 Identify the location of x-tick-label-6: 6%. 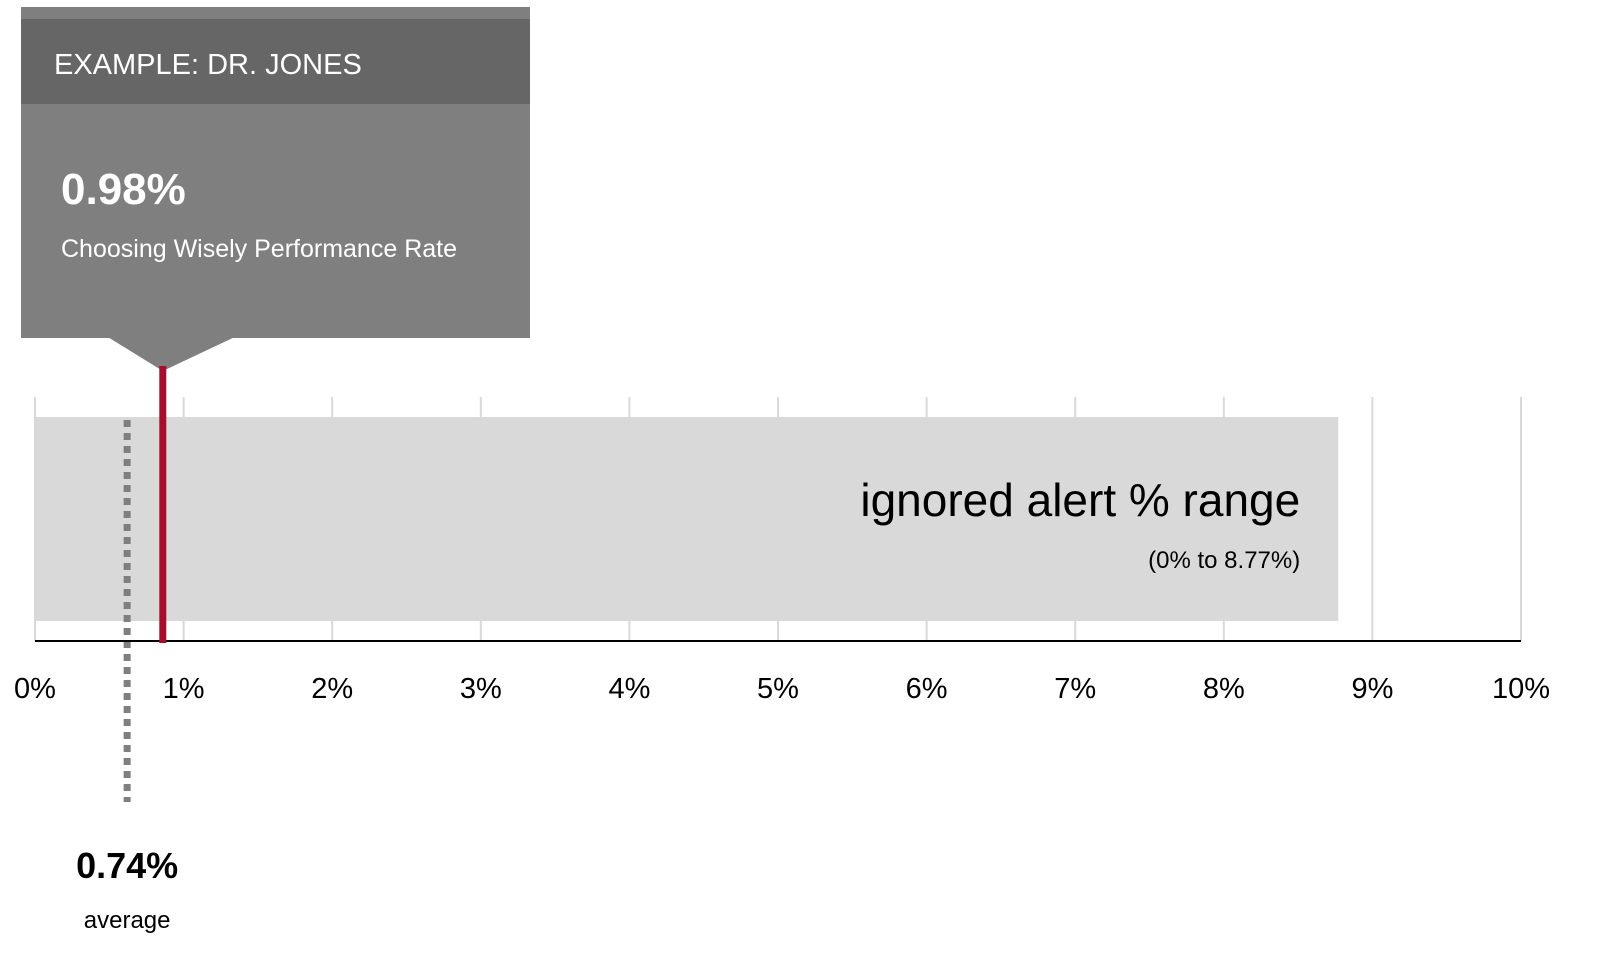
(927, 689).